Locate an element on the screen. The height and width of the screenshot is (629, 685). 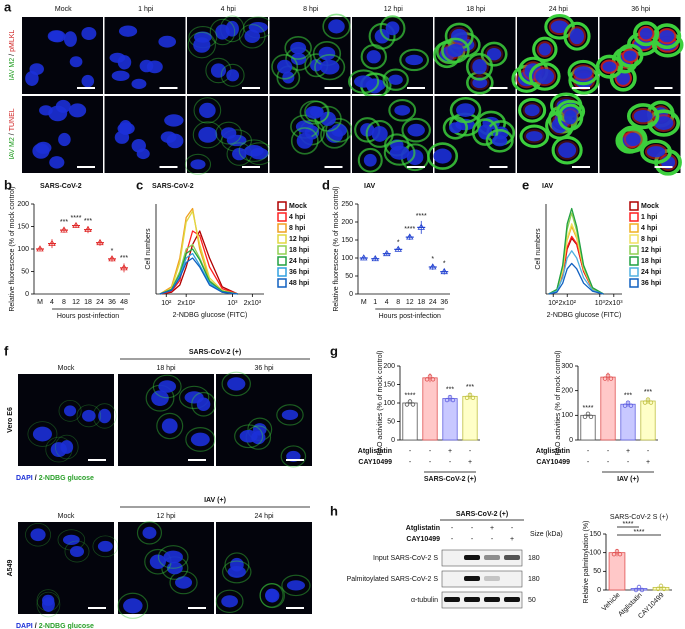
x-tick-label: 12 is located at coordinates (410, 302).